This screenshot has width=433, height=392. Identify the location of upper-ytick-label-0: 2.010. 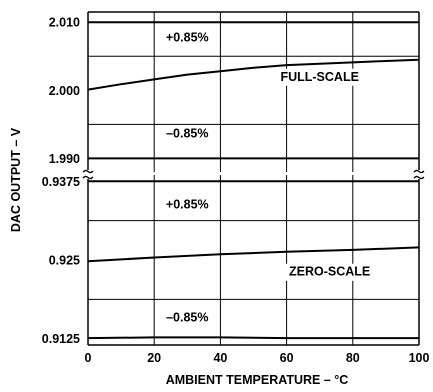
(64, 23).